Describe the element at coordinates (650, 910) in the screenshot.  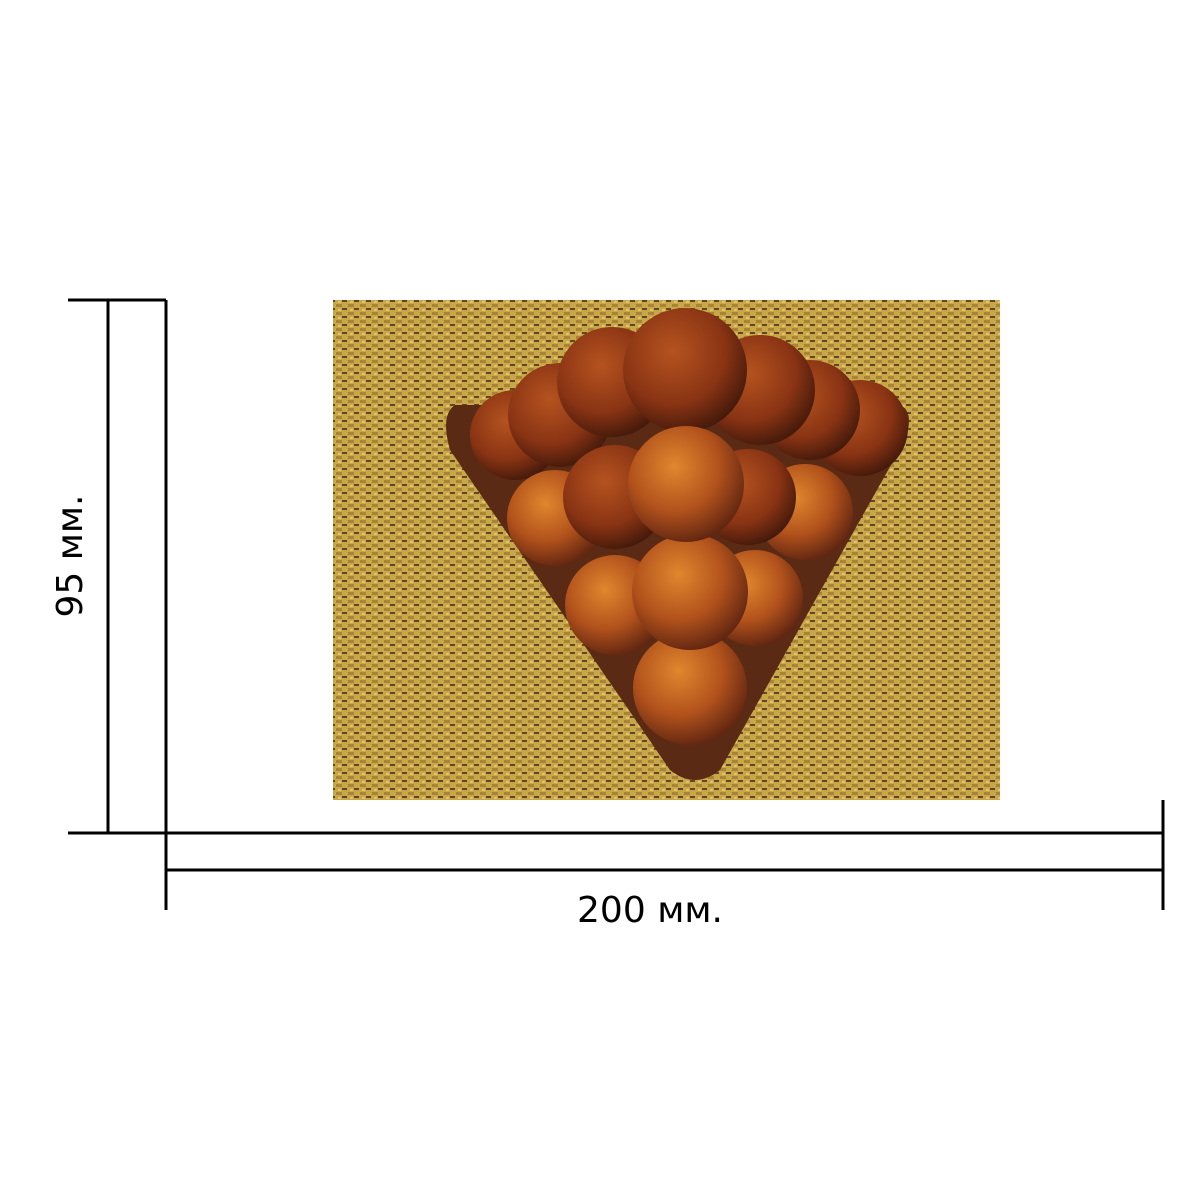
I see `width-label: 200 мм.` at that location.